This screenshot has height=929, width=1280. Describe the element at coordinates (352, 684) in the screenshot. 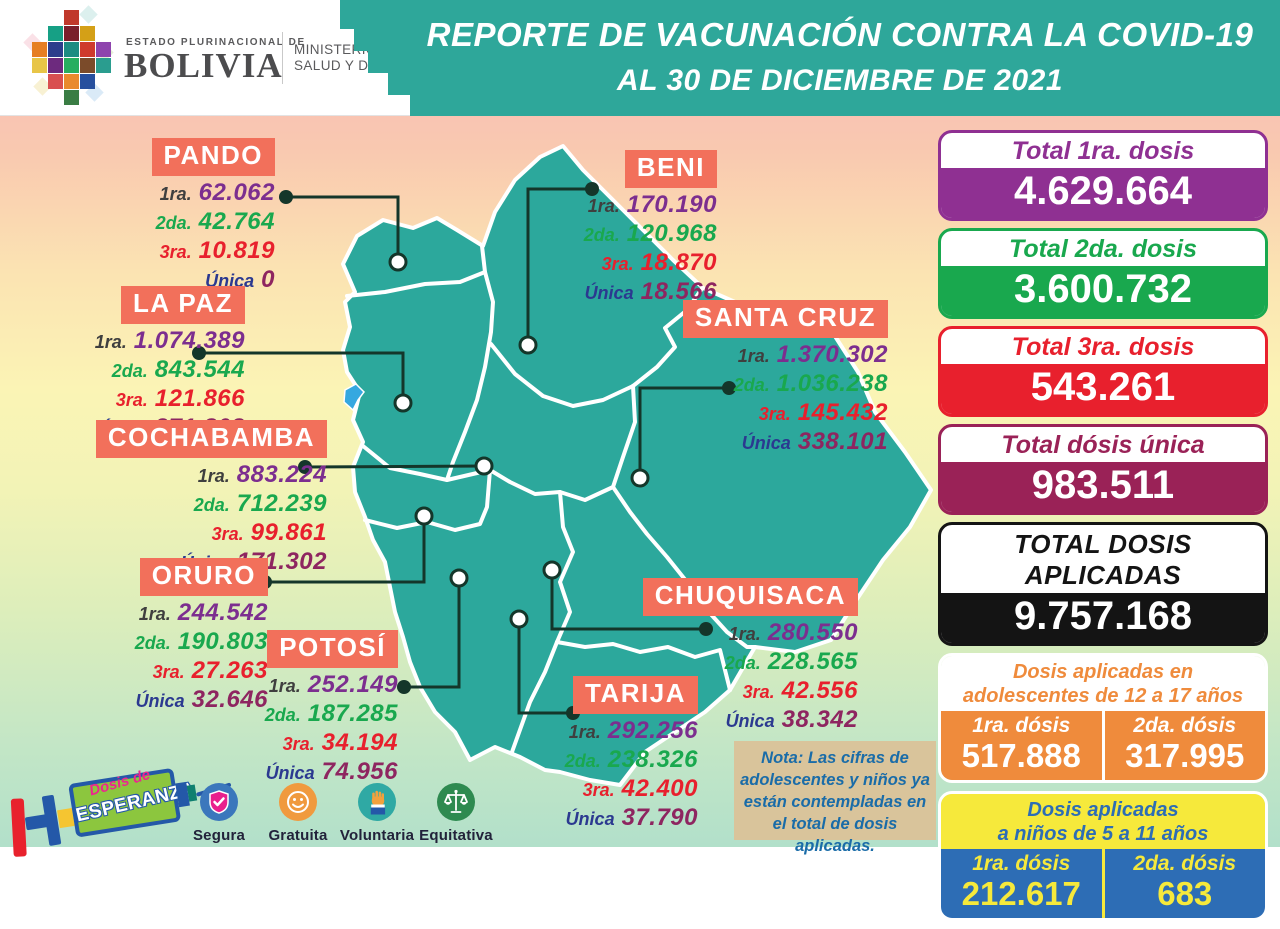

I see `dose-value: 252.149` at that location.